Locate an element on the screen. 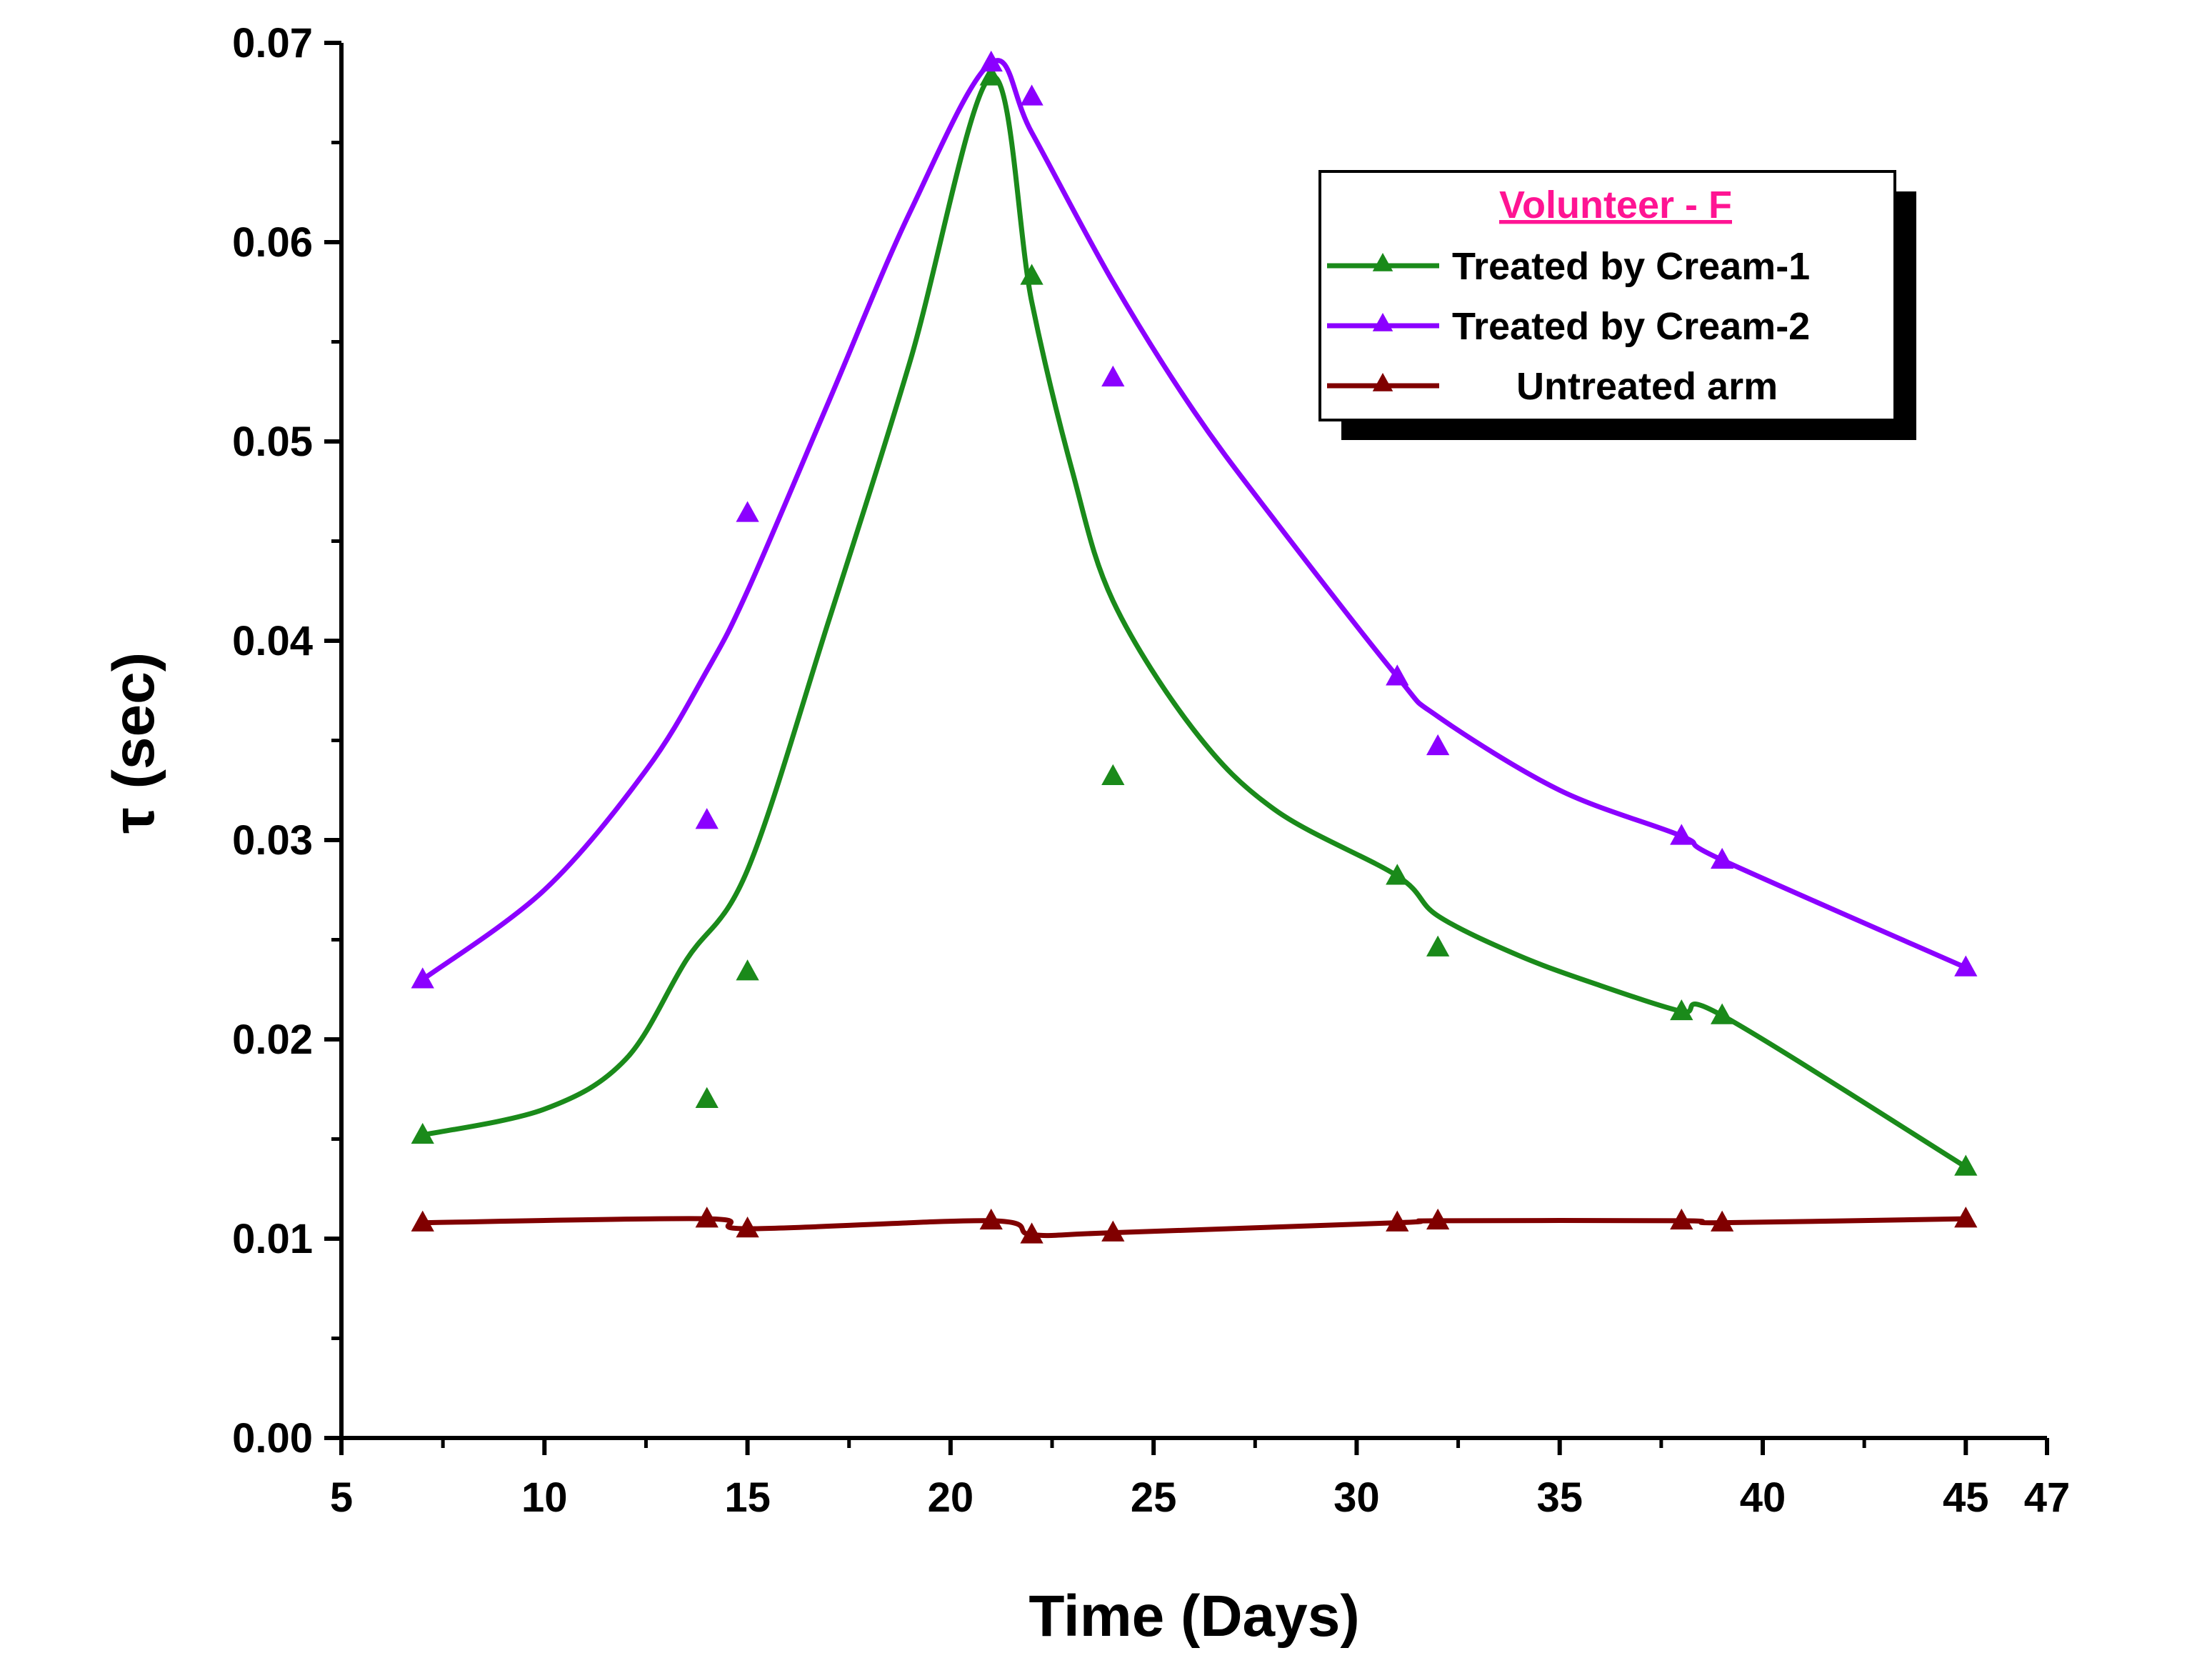 The width and height of the screenshot is (2212, 1663). x-tick-label: 40 is located at coordinates (1763, 1497).